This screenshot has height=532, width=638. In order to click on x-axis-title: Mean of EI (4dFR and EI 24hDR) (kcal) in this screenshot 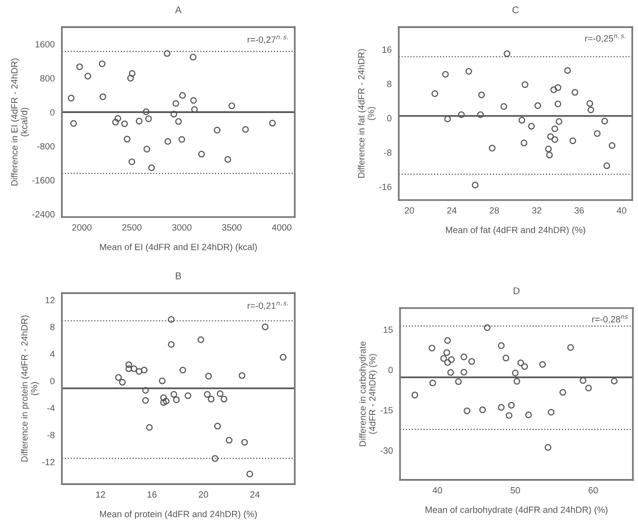, I will do `click(178, 248)`.